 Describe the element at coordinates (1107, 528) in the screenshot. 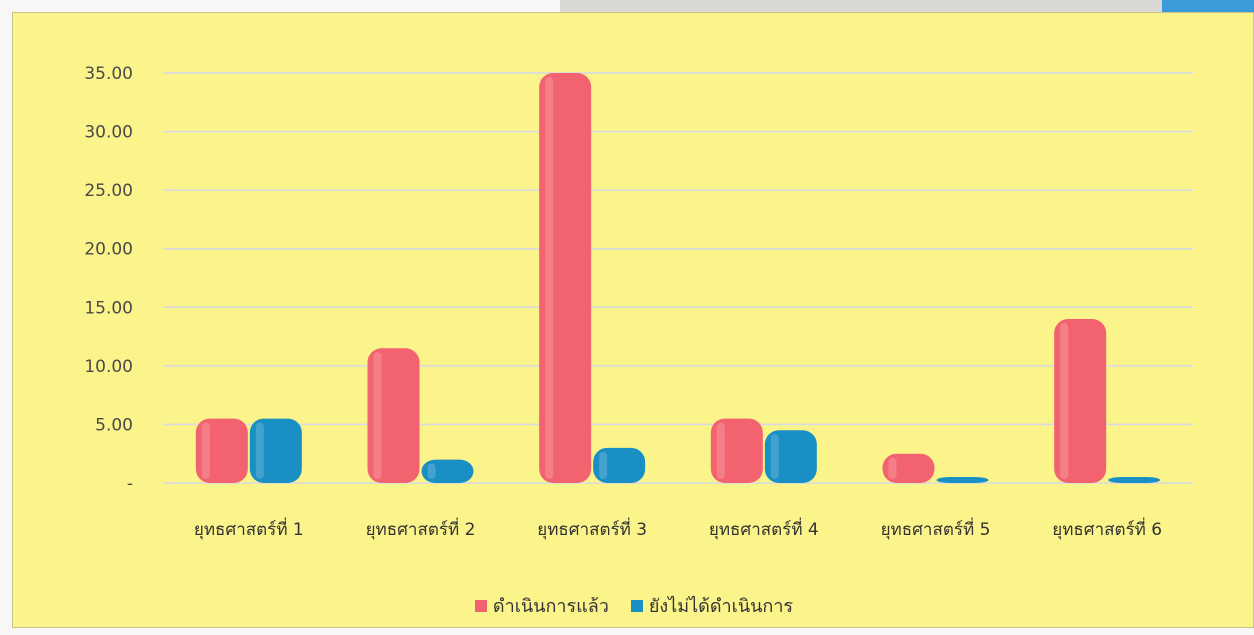

I see `x-category-label: ยุทธศาสตร์ที่ 6` at that location.